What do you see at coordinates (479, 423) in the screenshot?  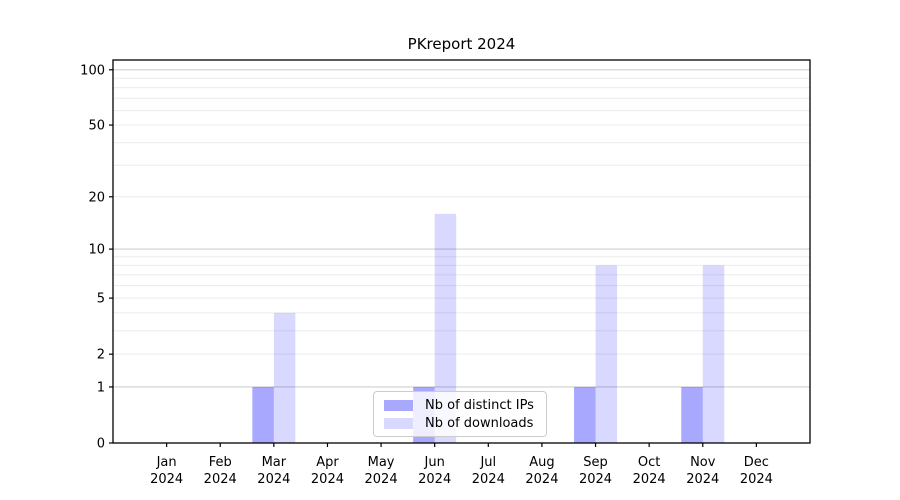 I see `legend-label: Nb of downloads` at bounding box center [479, 423].